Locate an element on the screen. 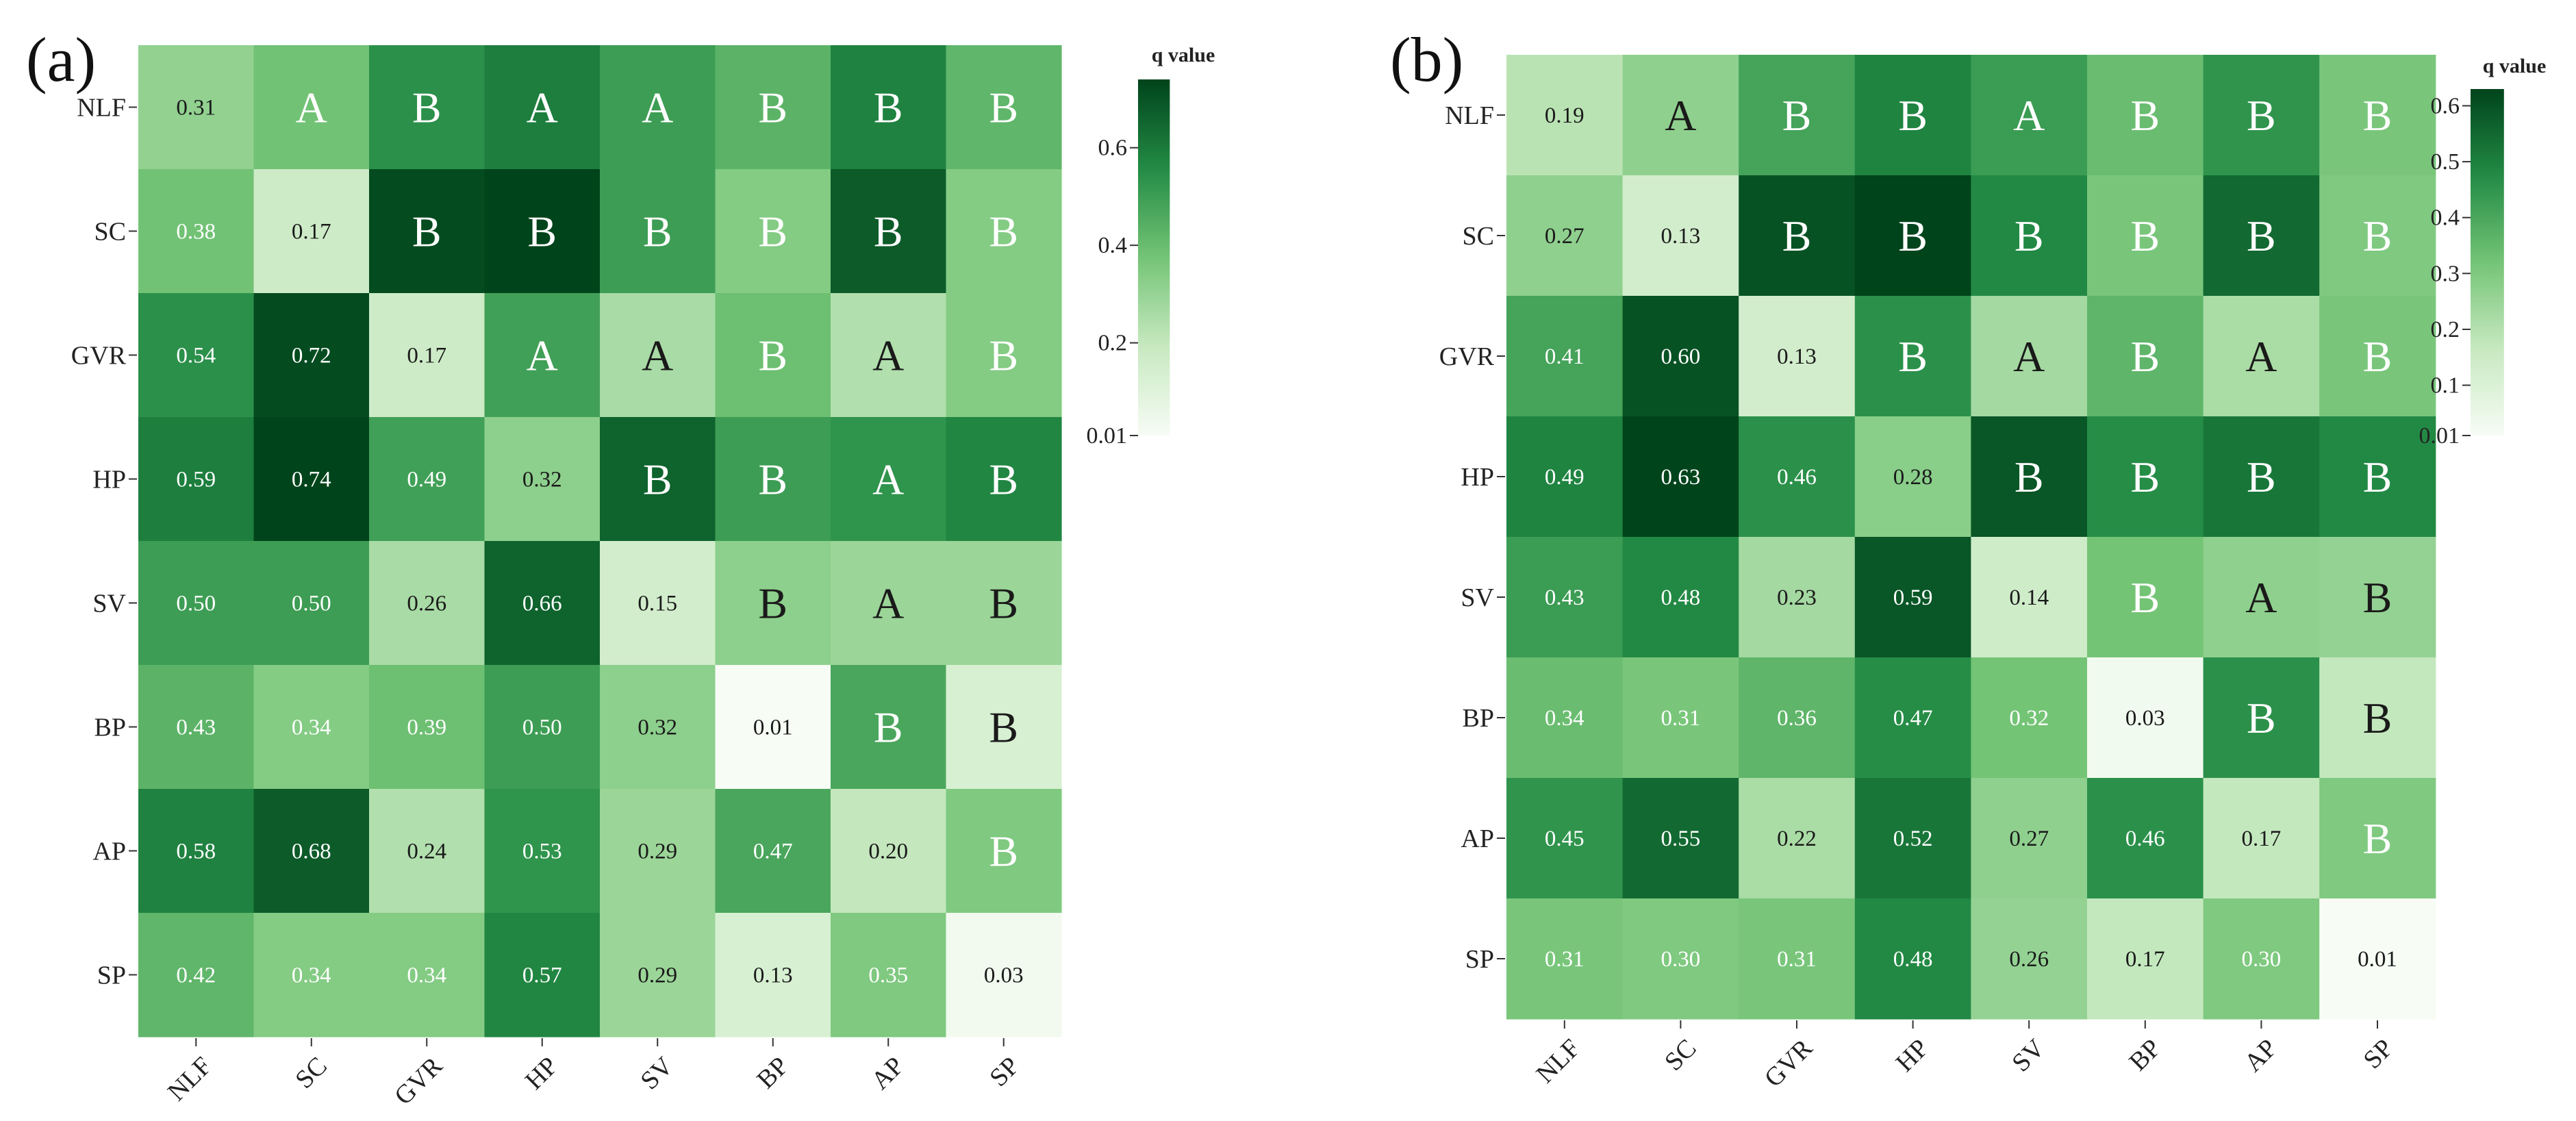  cell-q-value: 0.54 is located at coordinates (196, 356).